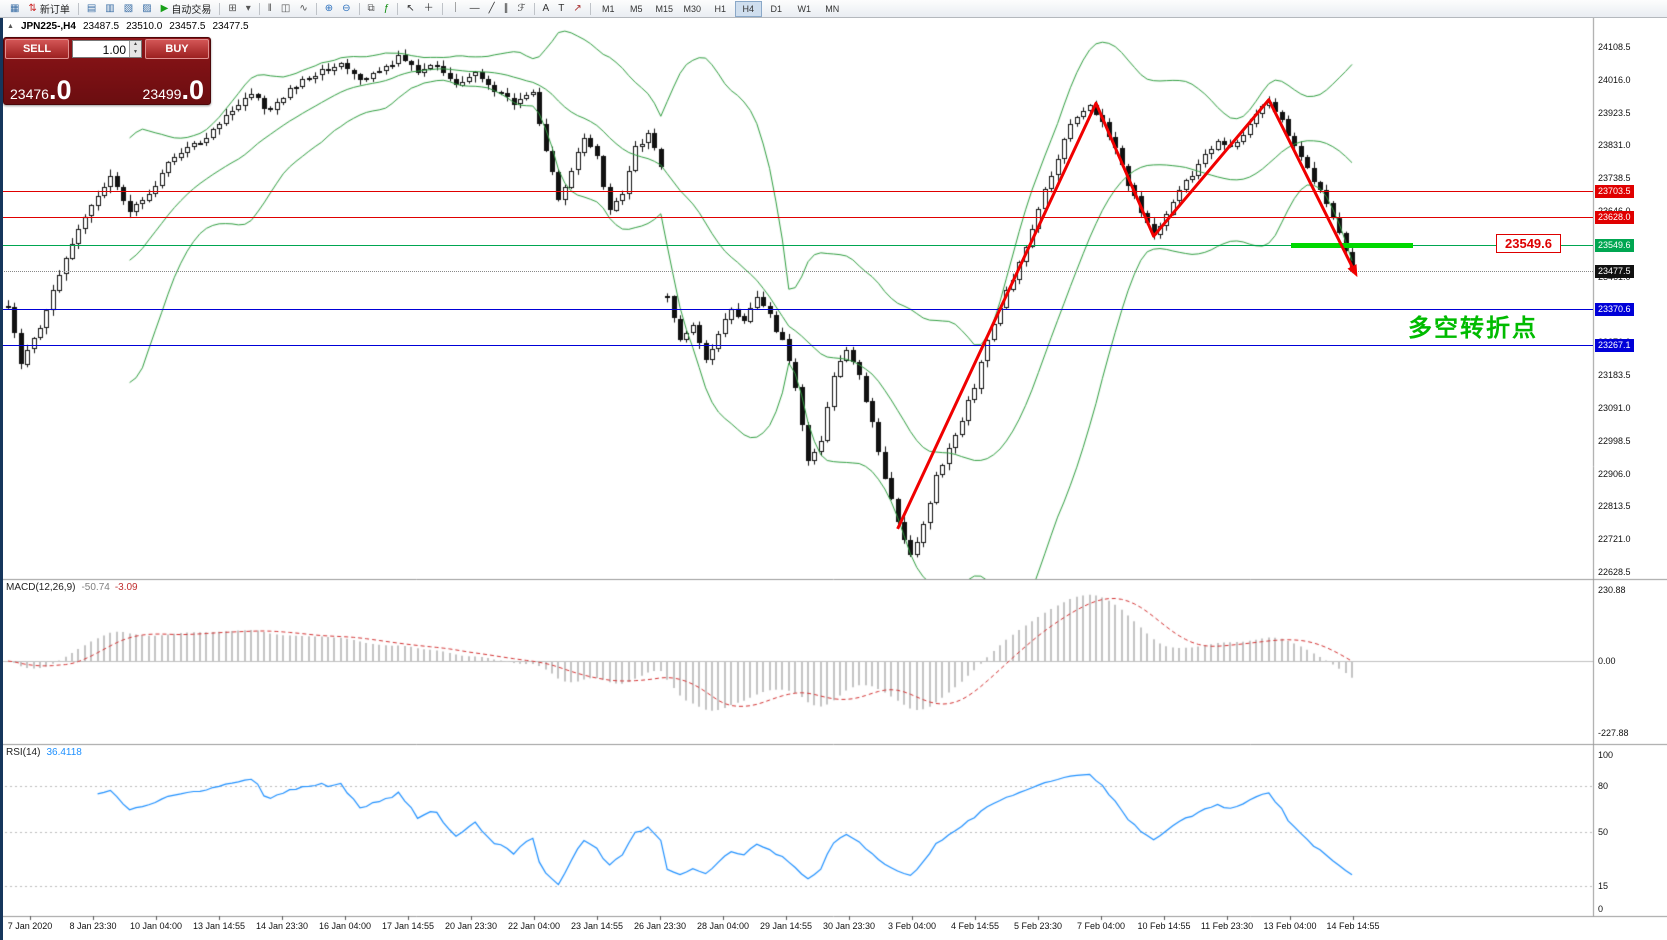 This screenshot has width=1667, height=940. What do you see at coordinates (10, 26) in the screenshot?
I see `symbol-marker-icon: ▲` at bounding box center [10, 26].